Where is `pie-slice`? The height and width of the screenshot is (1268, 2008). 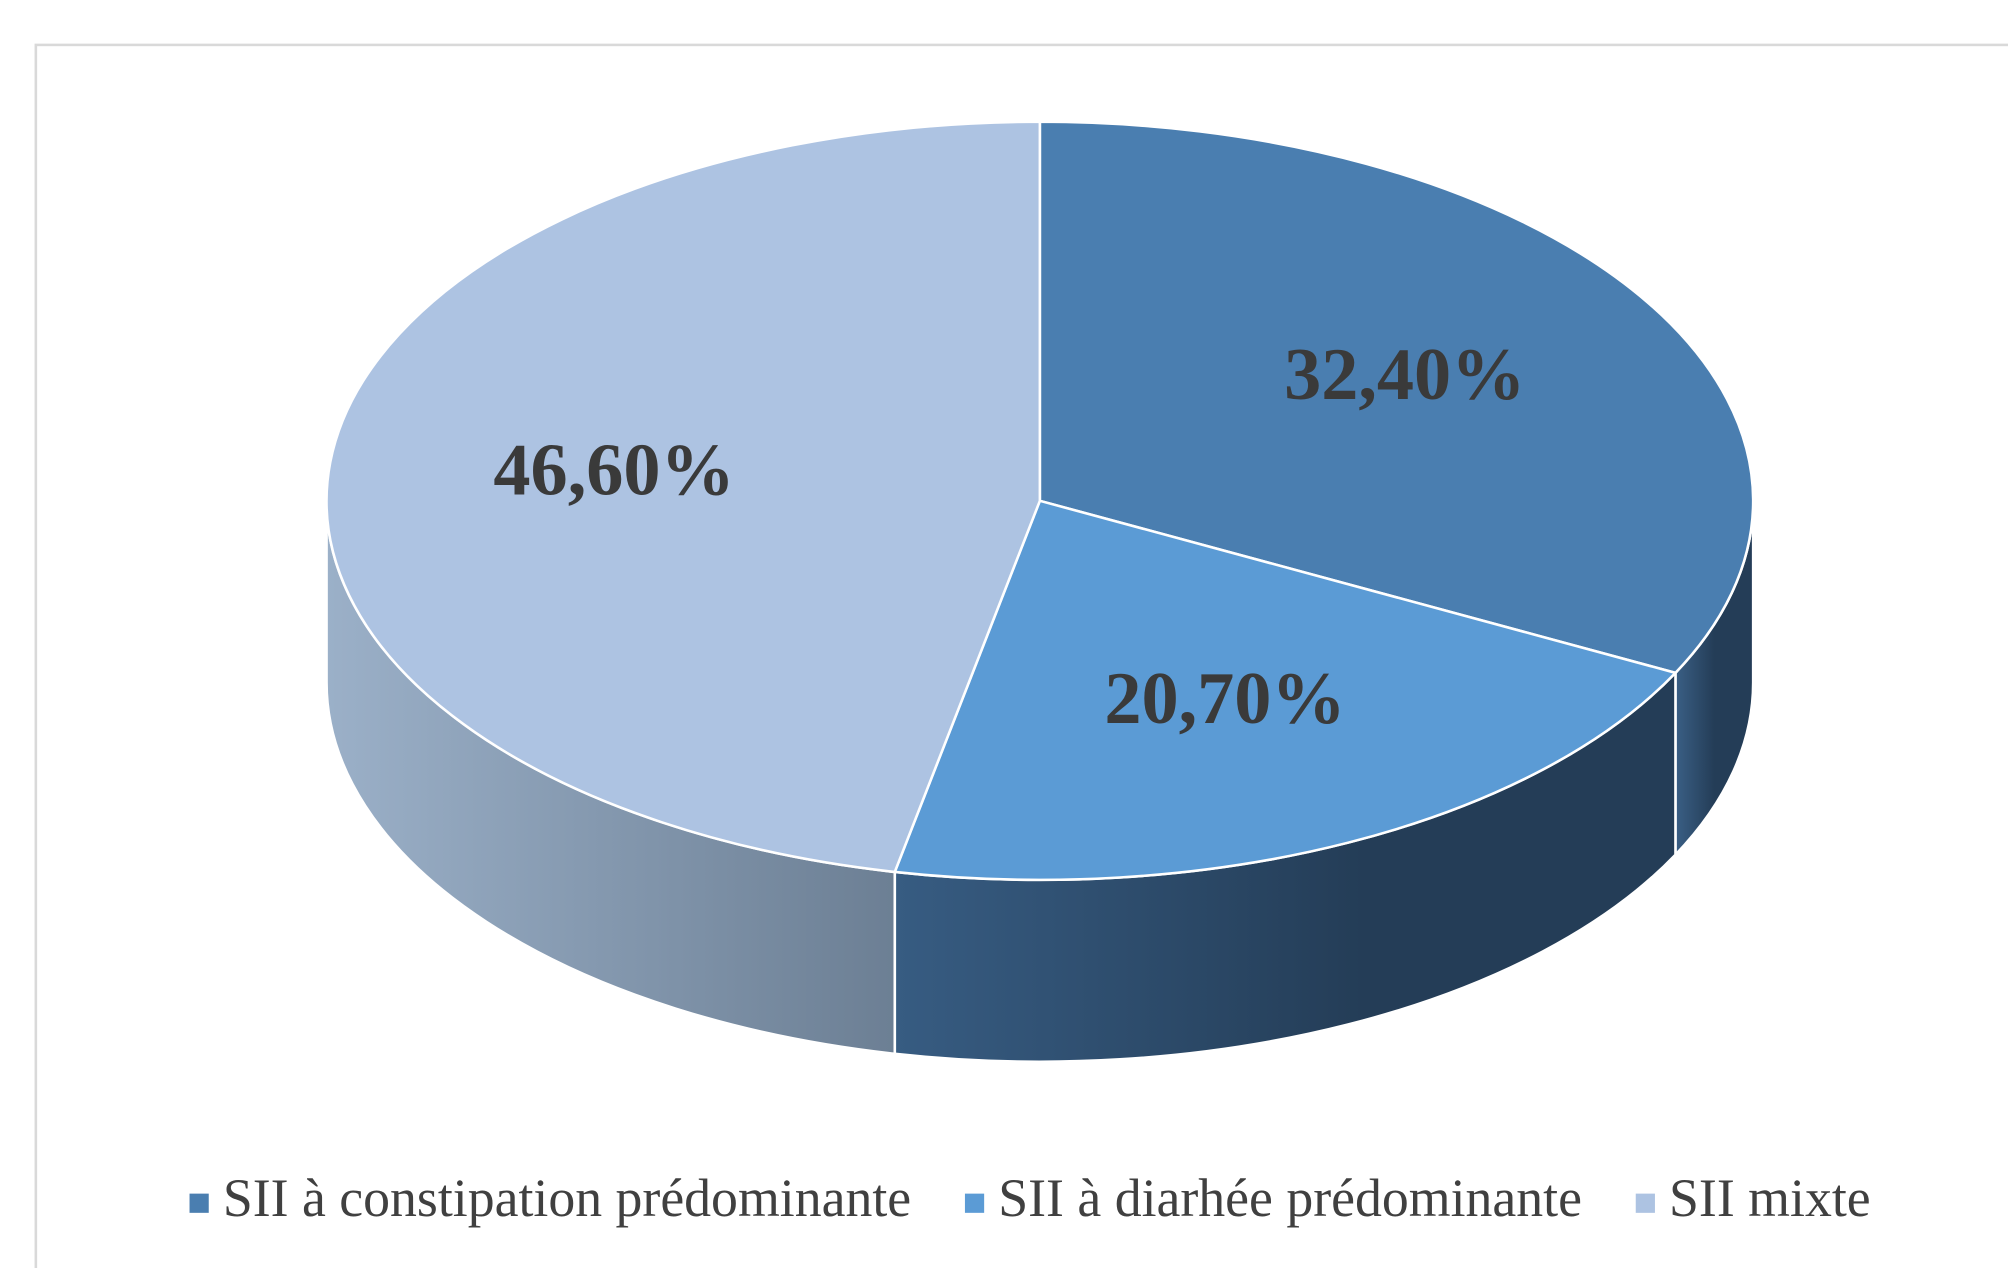
pie-slice is located at coordinates (1285, 690).